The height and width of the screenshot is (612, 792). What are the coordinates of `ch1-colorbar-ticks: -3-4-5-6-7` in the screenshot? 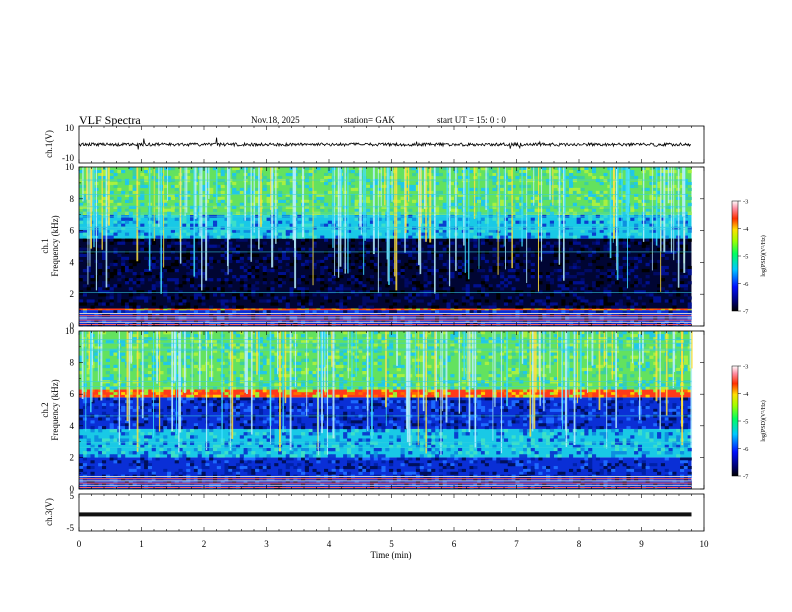 It's located at (743, 257).